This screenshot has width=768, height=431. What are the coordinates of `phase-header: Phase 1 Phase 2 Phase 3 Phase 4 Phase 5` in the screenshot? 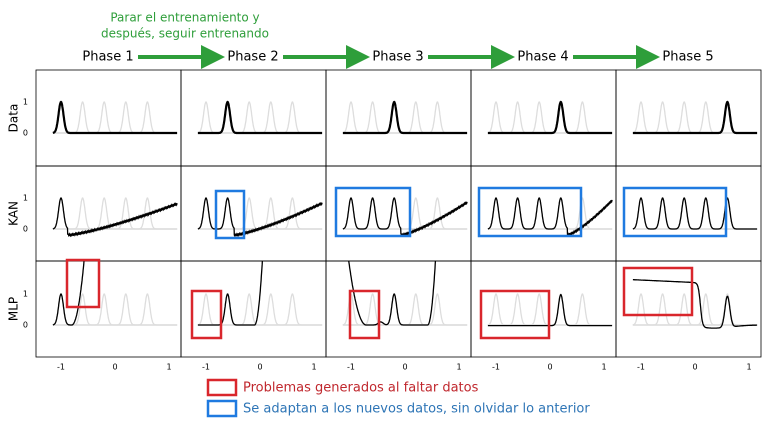 It's located at (398, 57).